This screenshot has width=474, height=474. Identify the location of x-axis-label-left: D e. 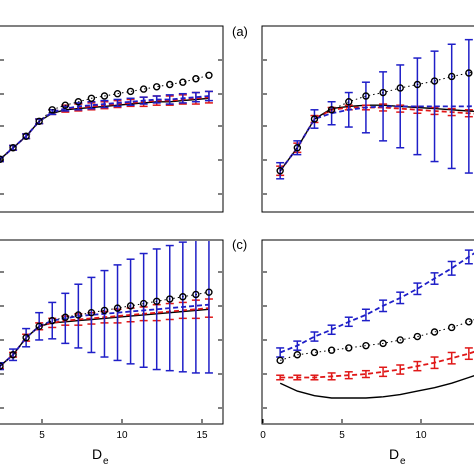
(100, 456).